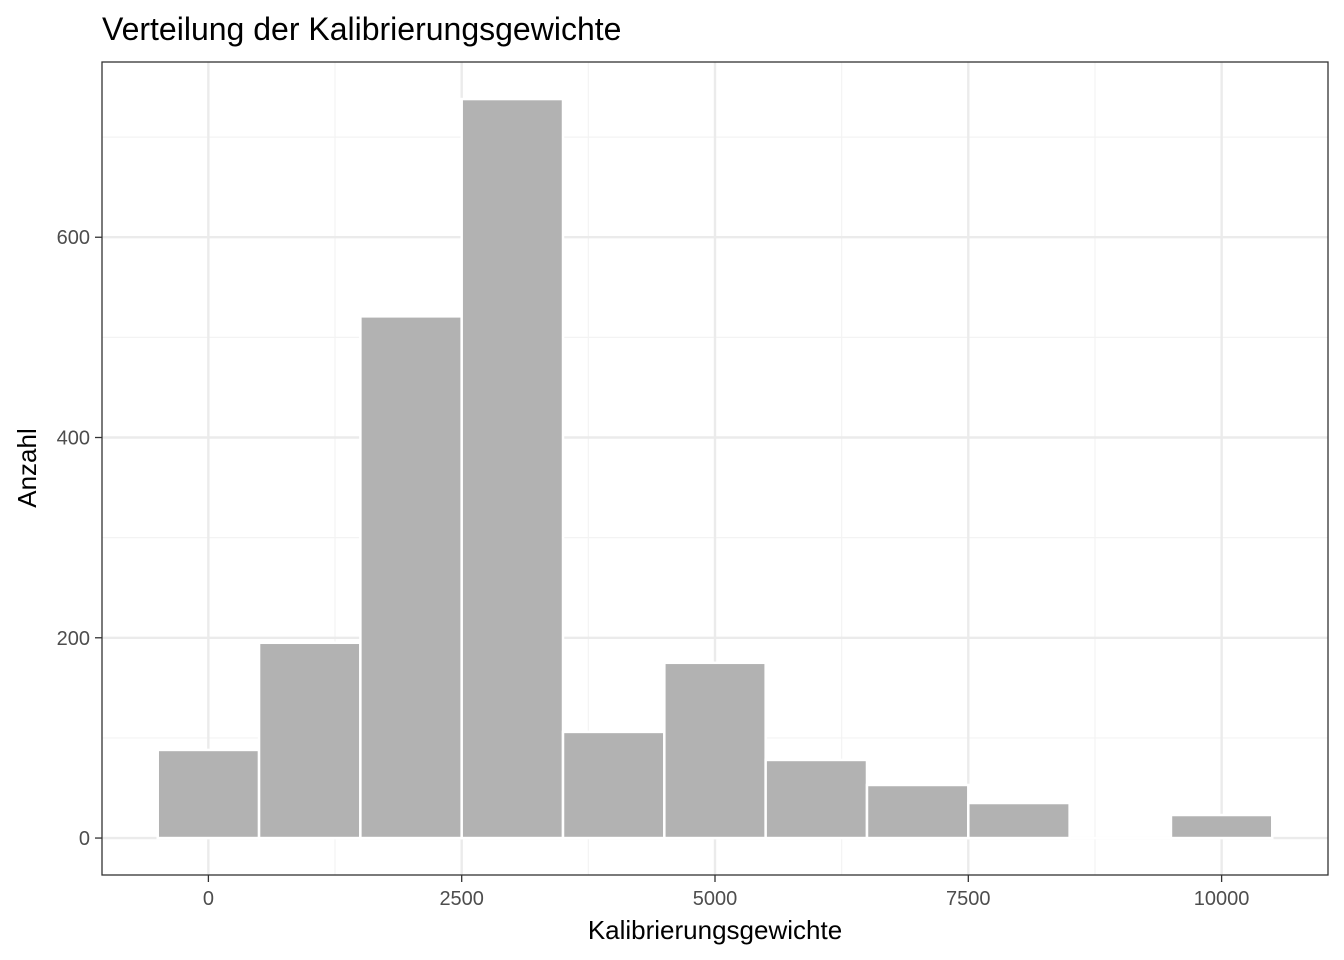 Image resolution: width=1344 pixels, height=960 pixels. I want to click on y-tick-label: 0, so click(84, 839).